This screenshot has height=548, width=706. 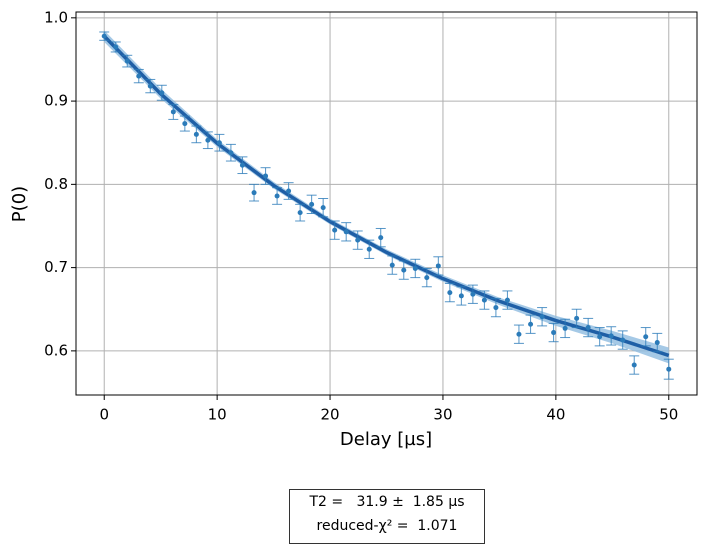 What do you see at coordinates (104, 415) in the screenshot?
I see `x-tick-label: 0` at bounding box center [104, 415].